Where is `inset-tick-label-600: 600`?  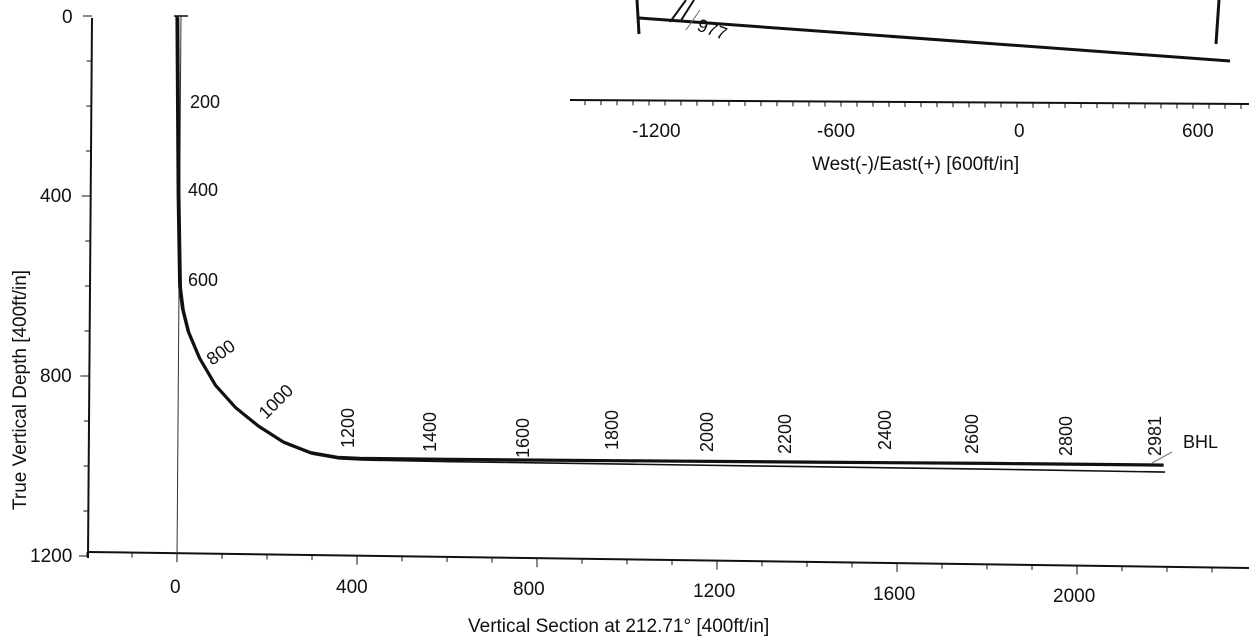
inset-tick-label-600: 600 is located at coordinates (1198, 131).